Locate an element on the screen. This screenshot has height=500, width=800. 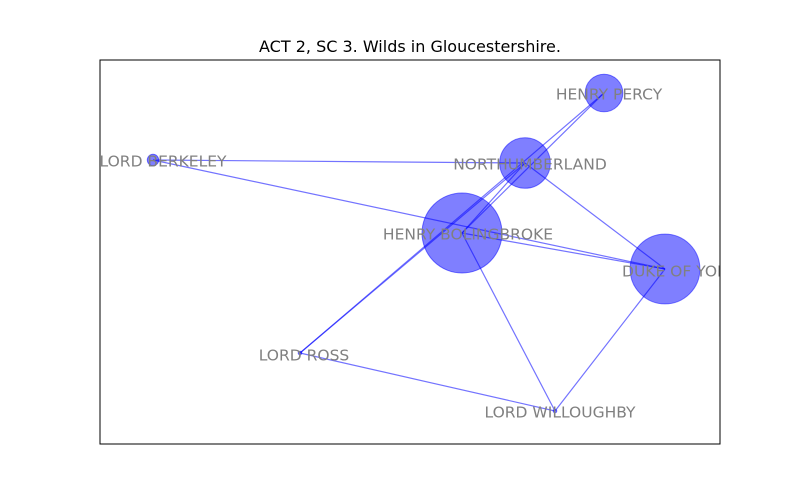
node-label-lord-berkeley: LORD BERKELEY is located at coordinates (163, 162).